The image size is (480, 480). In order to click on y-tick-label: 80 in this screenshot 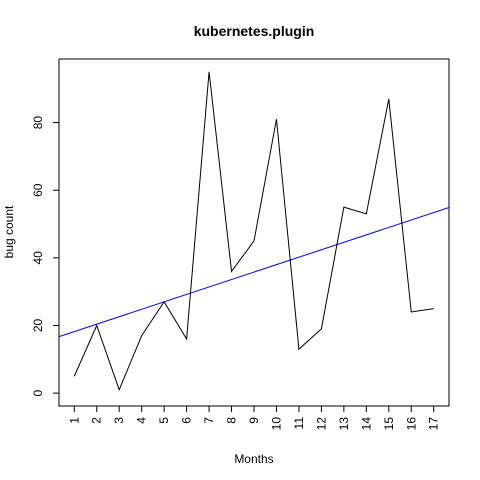, I will do `click(38, 123)`.